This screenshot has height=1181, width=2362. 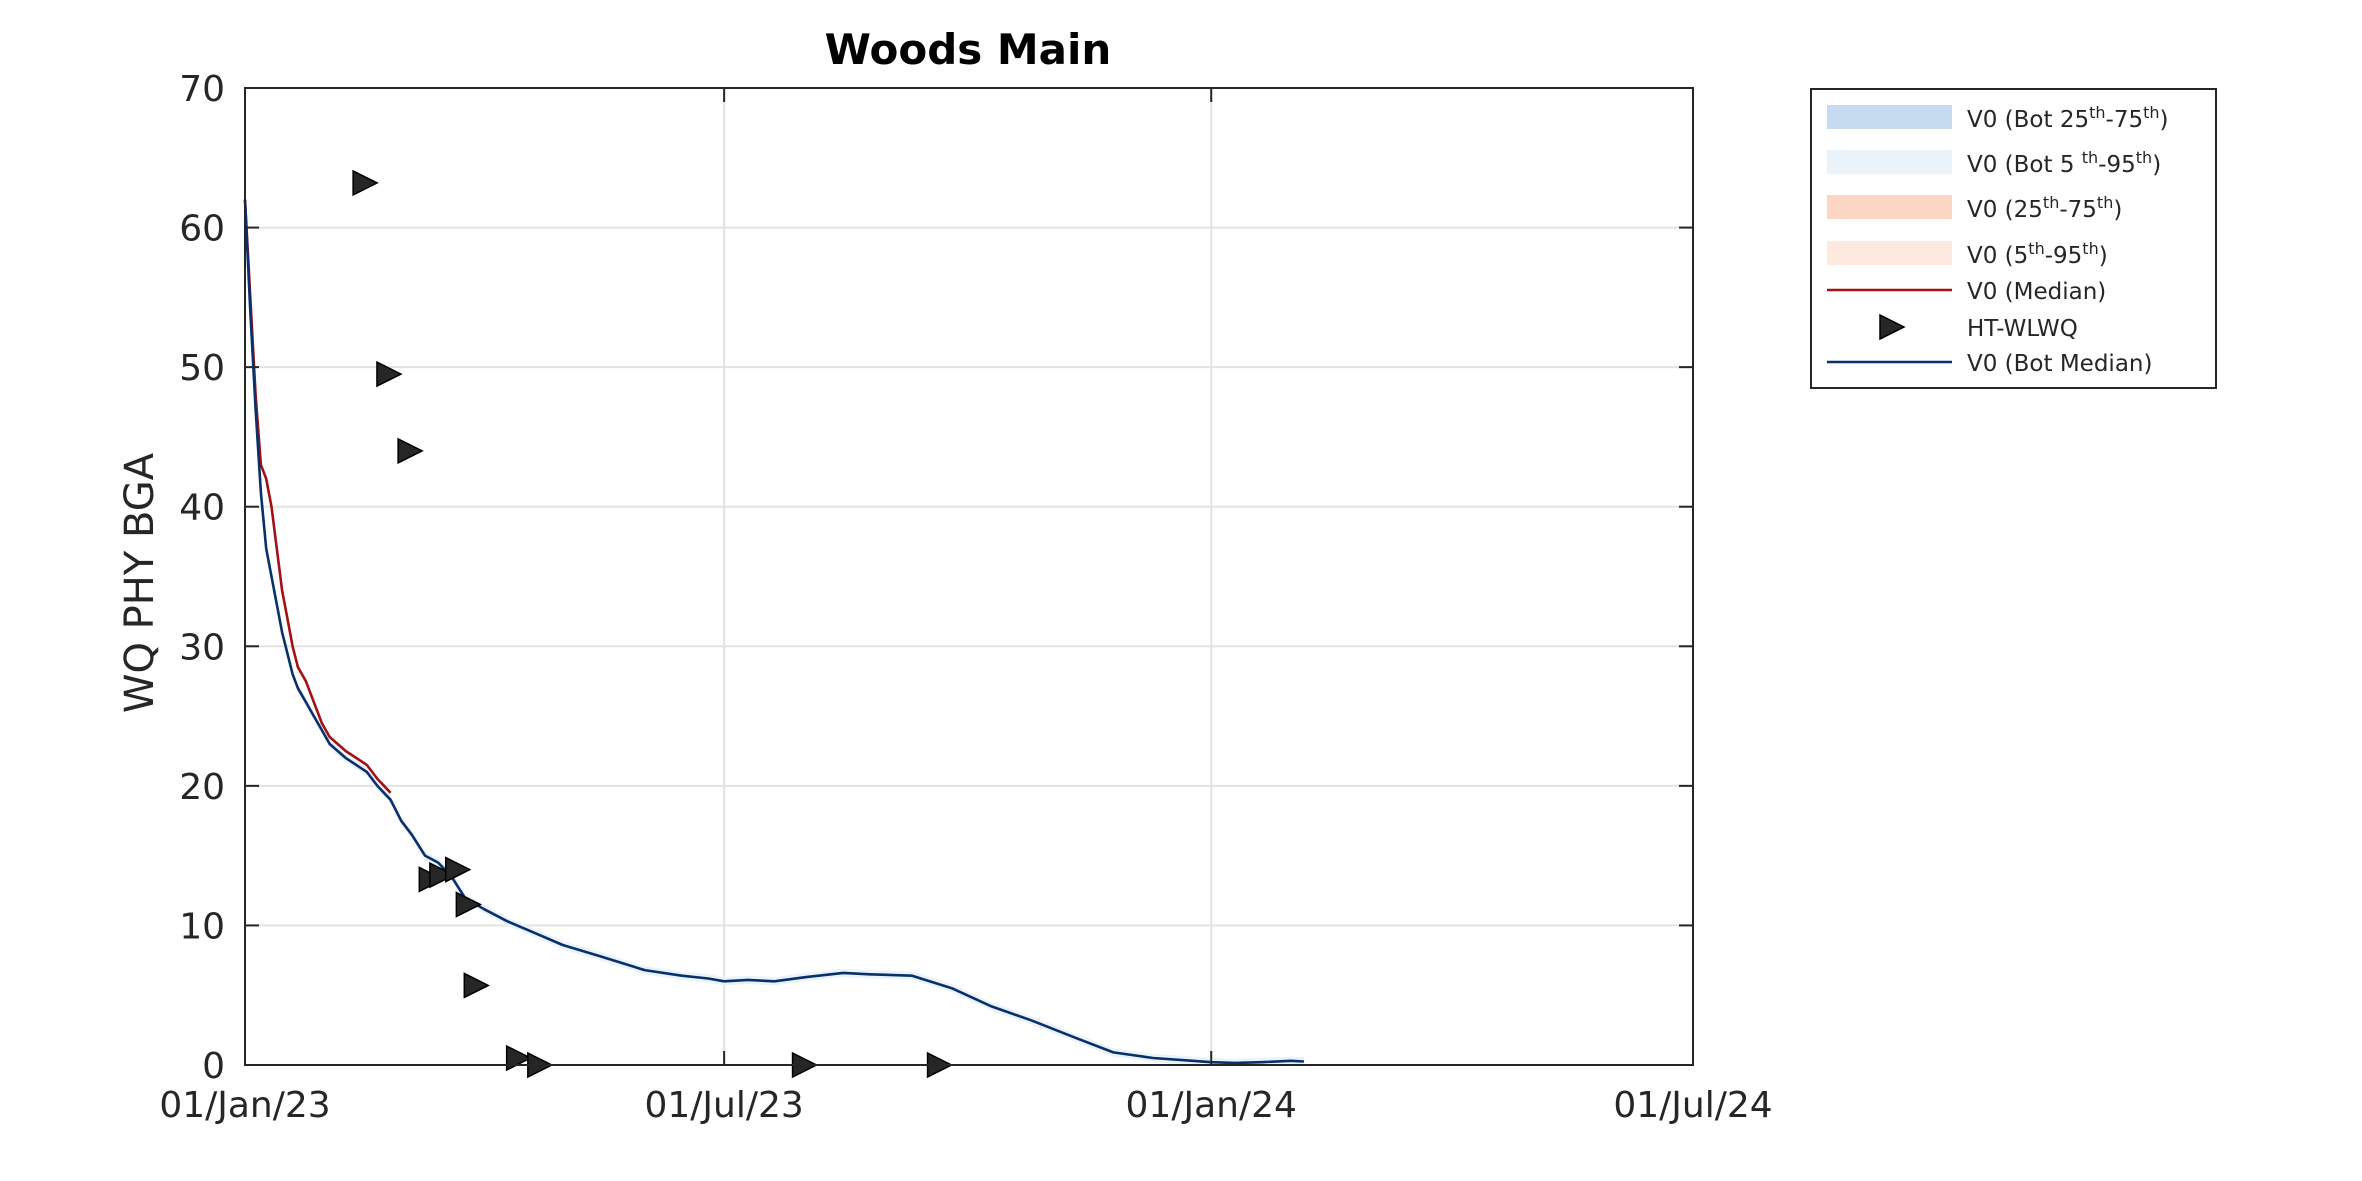 What do you see at coordinates (2059, 364) in the screenshot?
I see `legend-label: V0 (Bot Median)` at bounding box center [2059, 364].